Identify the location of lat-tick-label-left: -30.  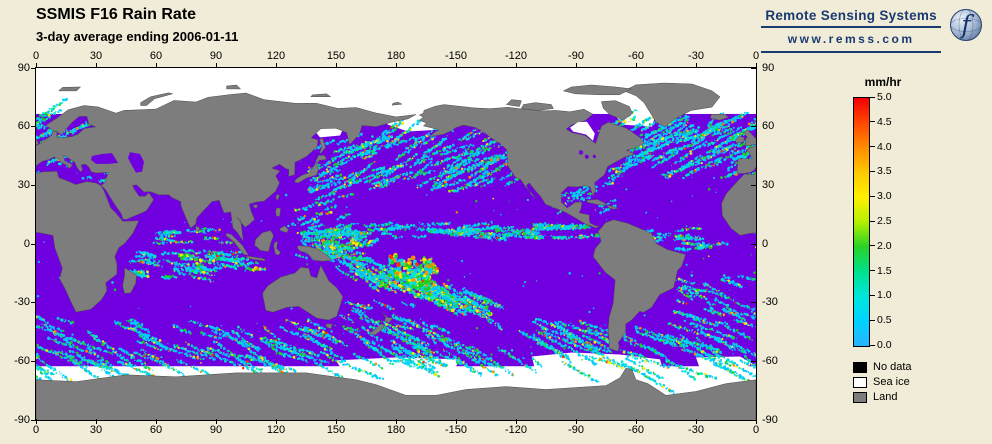
(22, 302).